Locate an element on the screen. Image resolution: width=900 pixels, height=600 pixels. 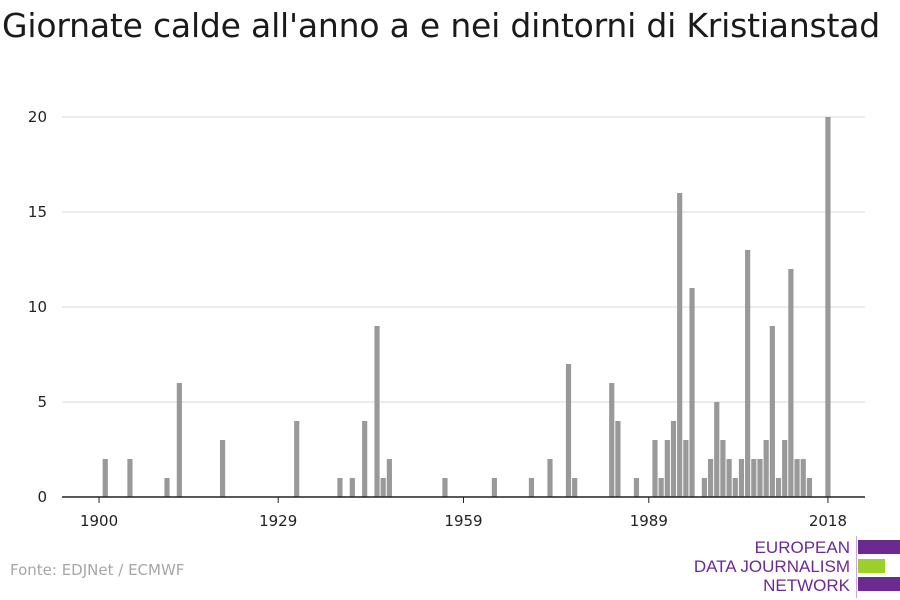
logo-line-2: DATA JOURNALISM is located at coordinates (771, 566).